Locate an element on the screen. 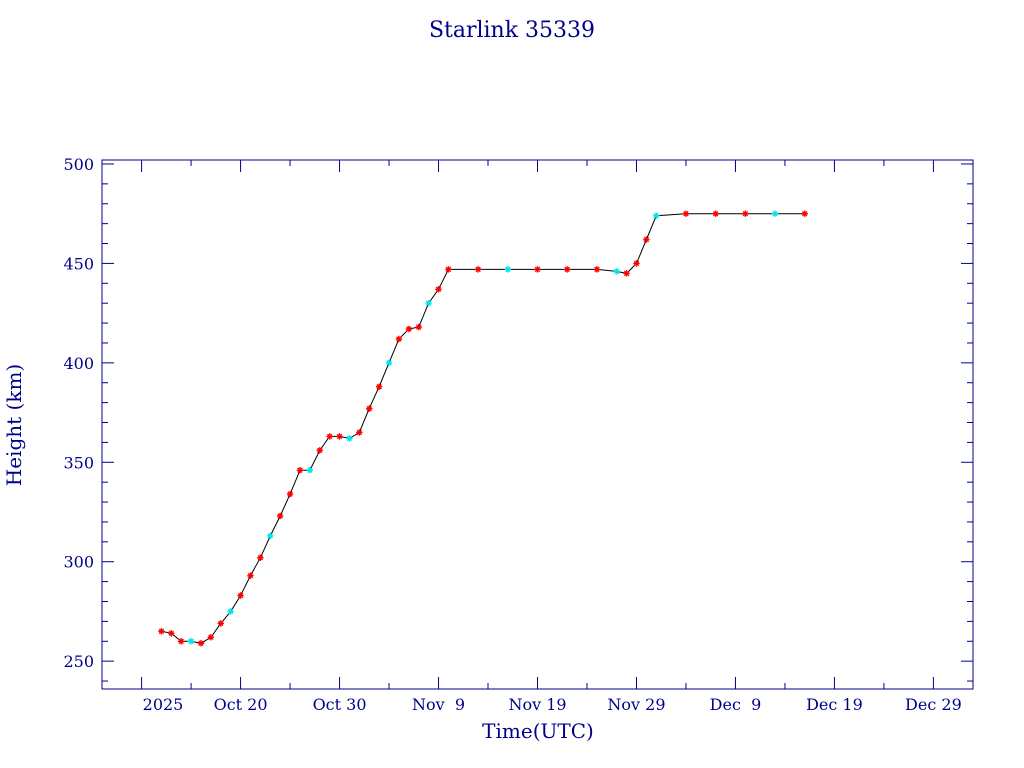 This screenshot has height=768, width=1024. x-tick-label: Dec 29 is located at coordinates (933, 704).